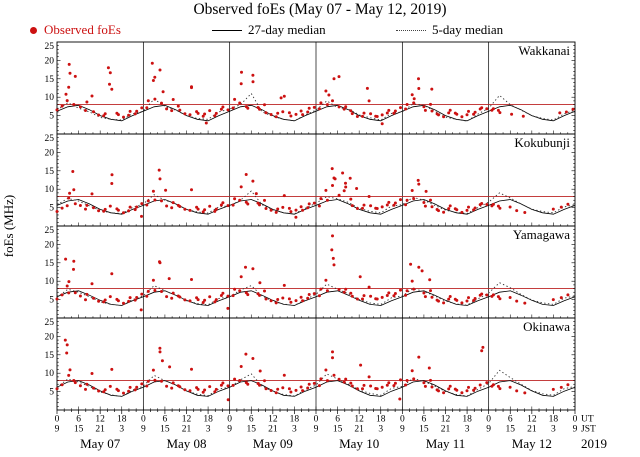 This screenshot has width=640, height=457. I want to click on station-label: Okinawa, so click(546, 326).